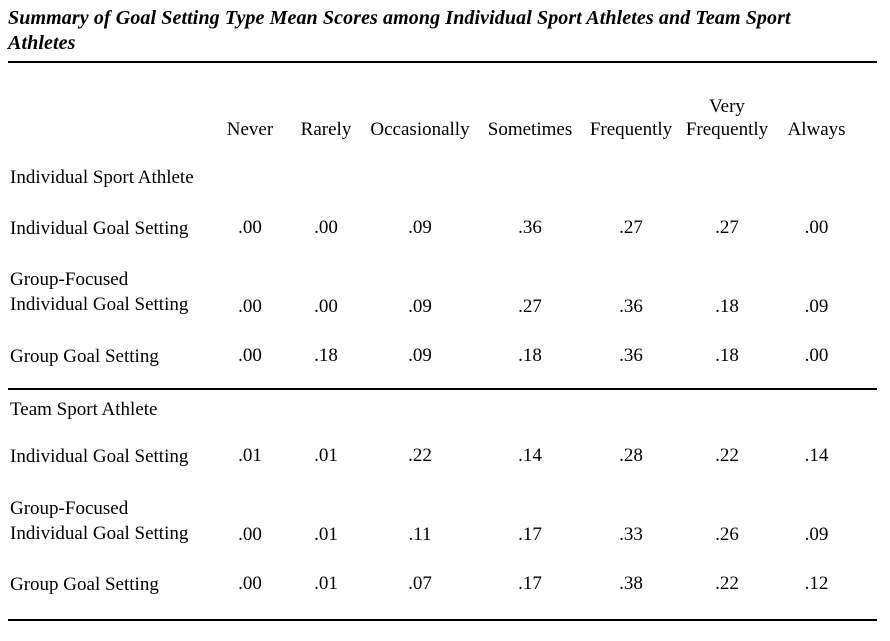 The image size is (890, 641). I want to click on value-cell: .07, so click(420, 583).